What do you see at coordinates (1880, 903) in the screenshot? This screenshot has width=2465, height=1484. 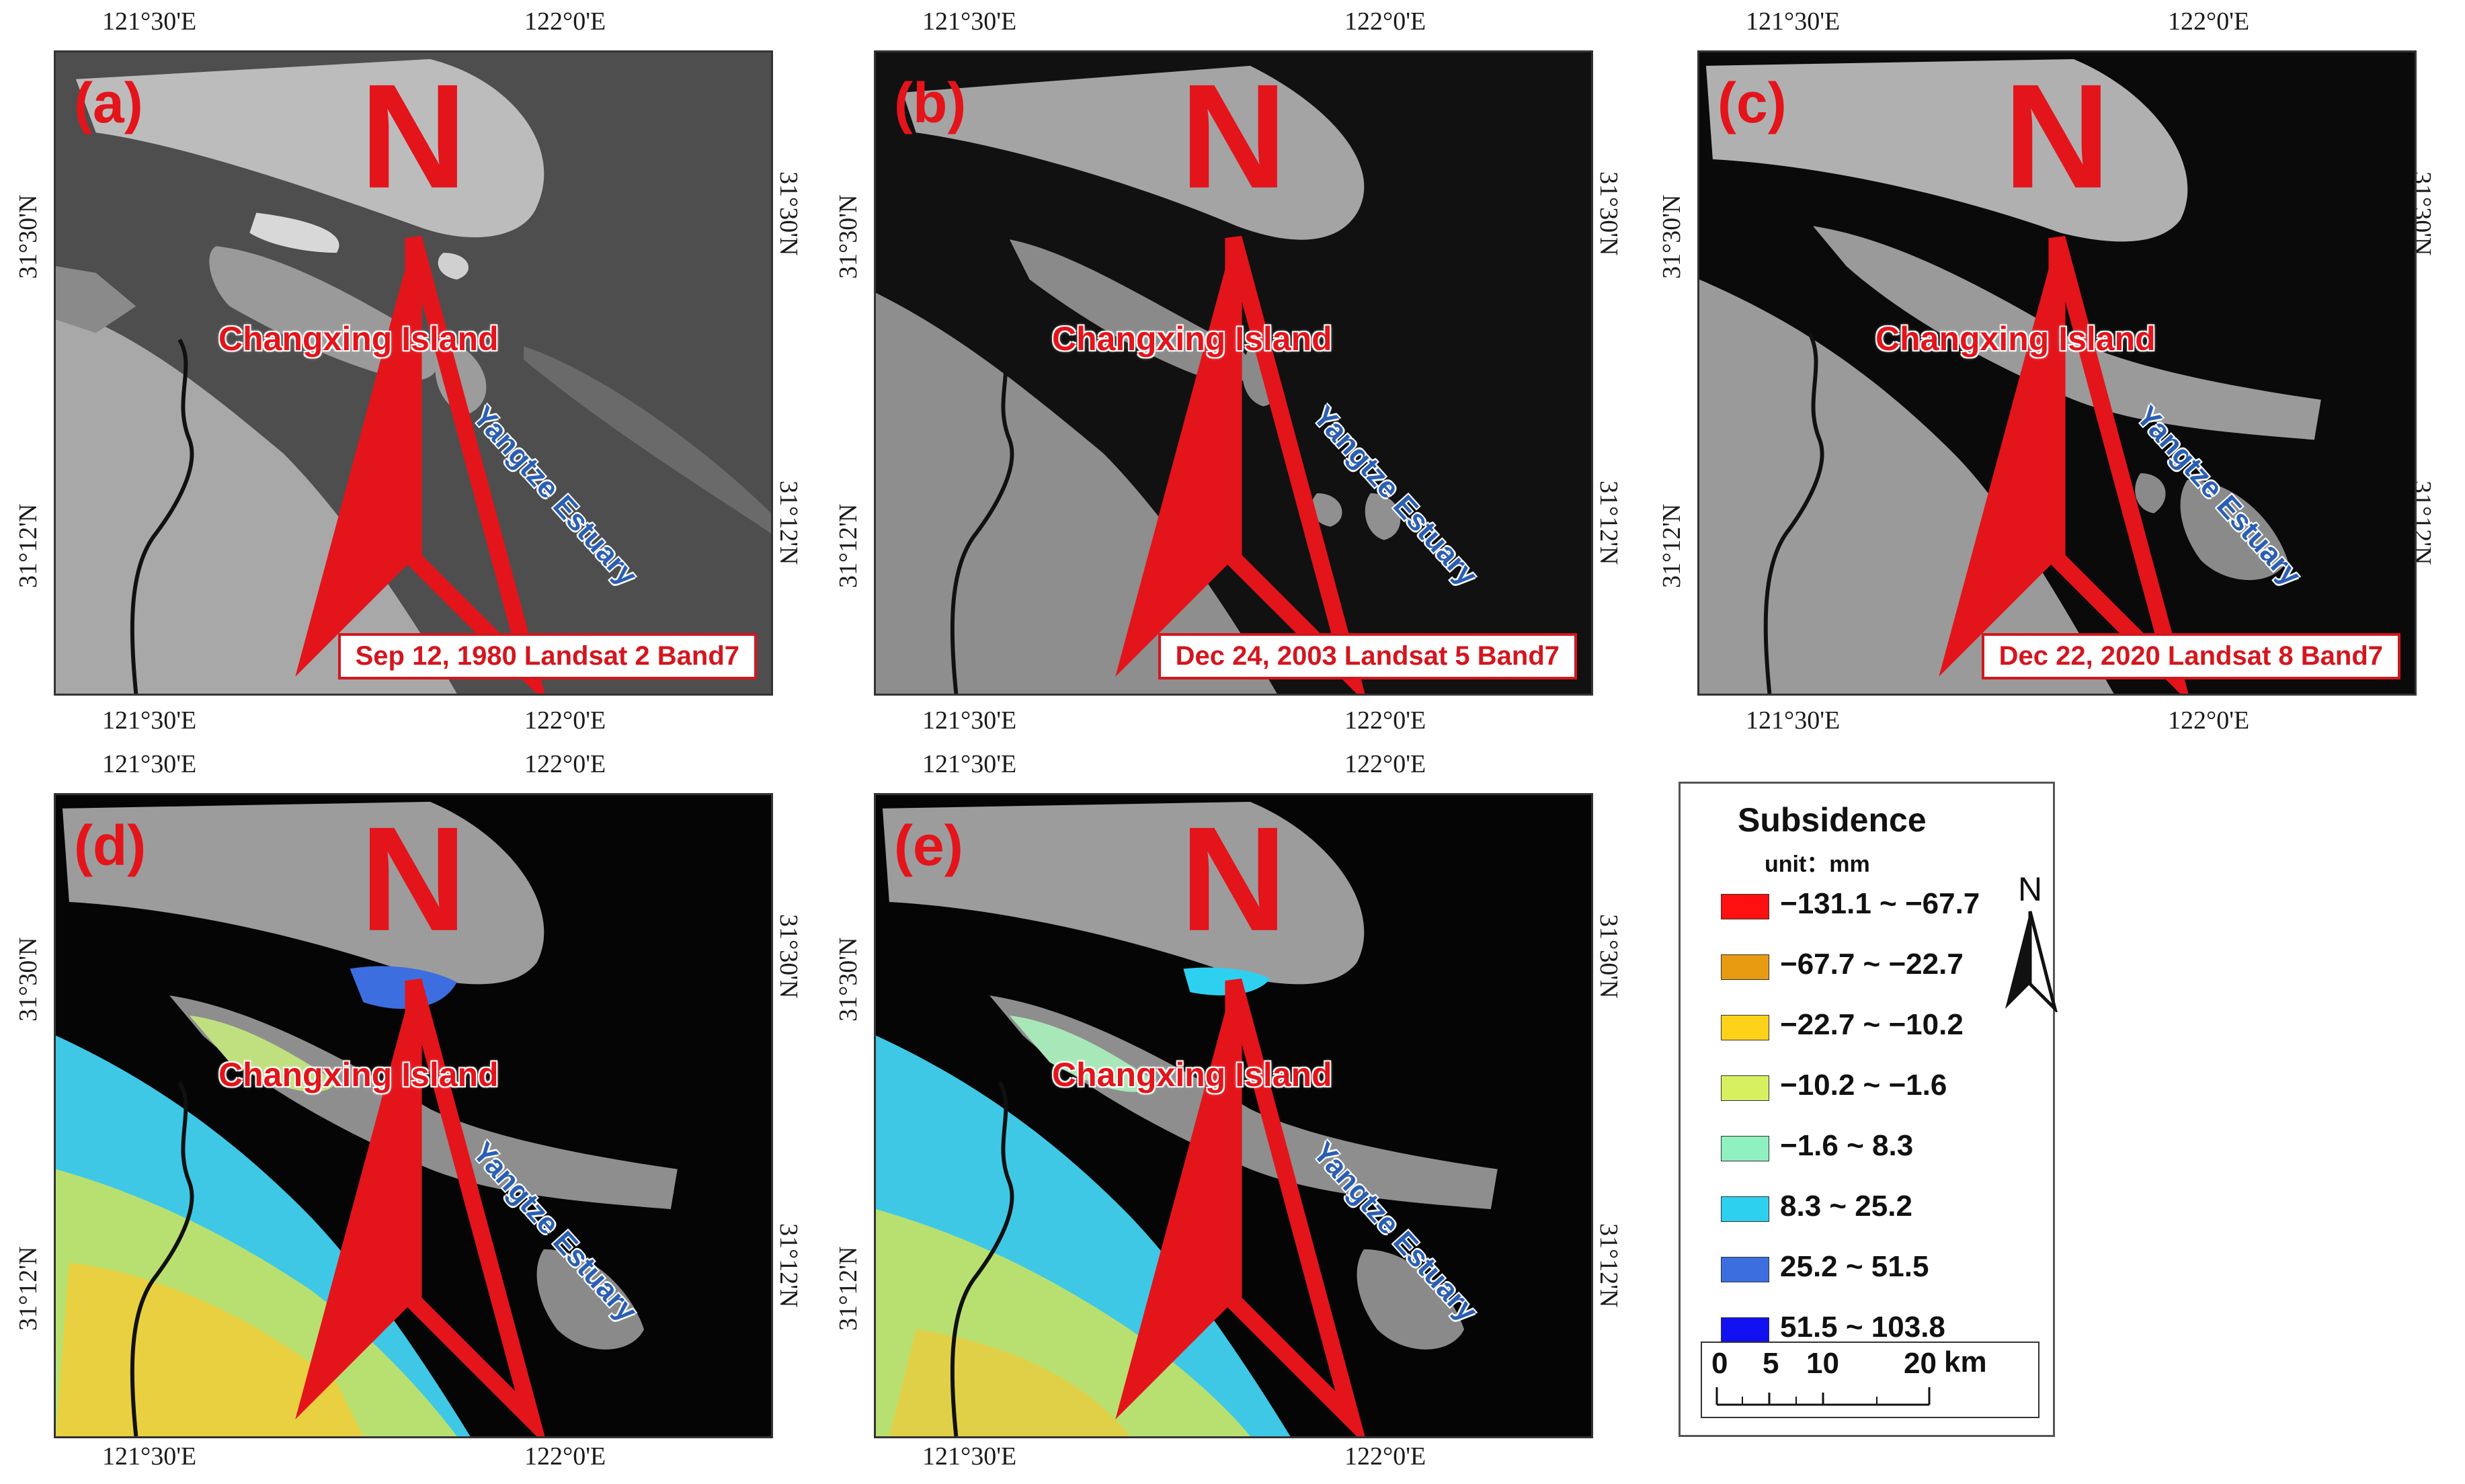 I see `legend-range: −131.1 ~ −67.7` at bounding box center [1880, 903].